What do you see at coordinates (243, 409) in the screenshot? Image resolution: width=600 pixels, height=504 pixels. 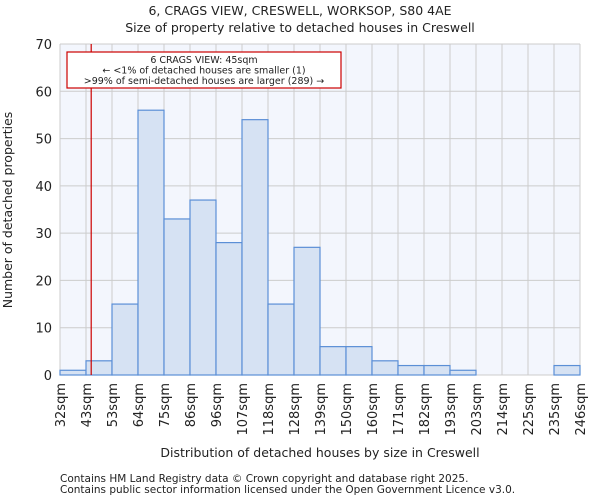 I see `x-tick-label: 107sqm` at bounding box center [243, 409].